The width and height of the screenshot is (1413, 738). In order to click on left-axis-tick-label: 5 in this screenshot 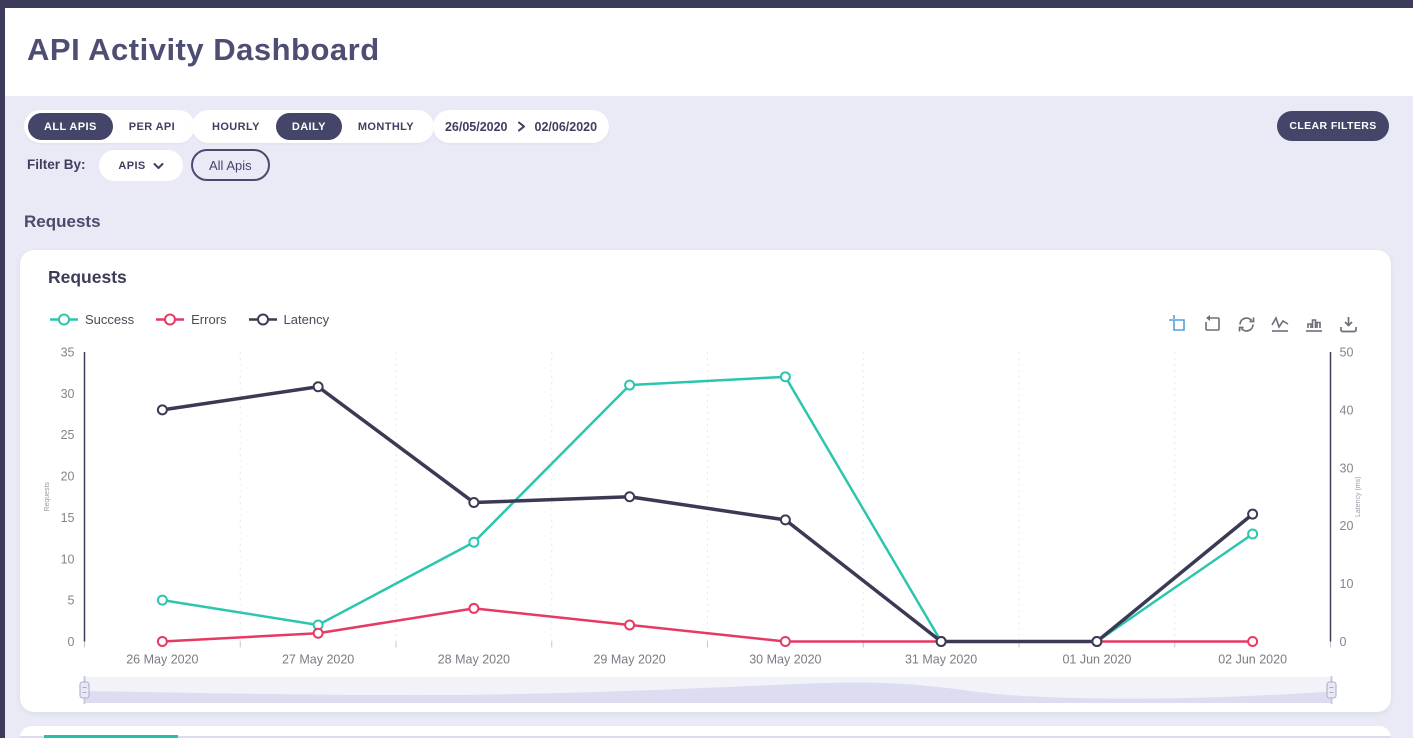, I will do `click(71, 601)`.